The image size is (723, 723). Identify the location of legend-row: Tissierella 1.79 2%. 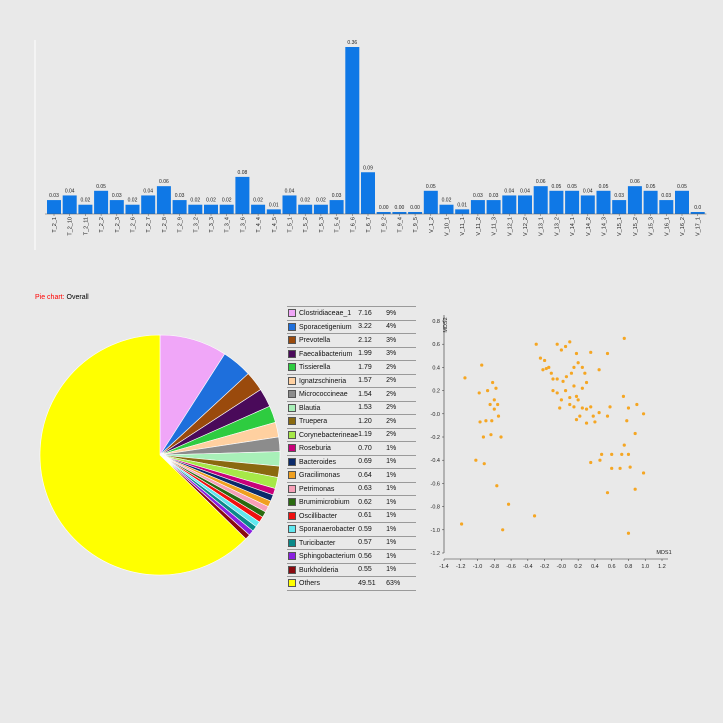
(352, 367).